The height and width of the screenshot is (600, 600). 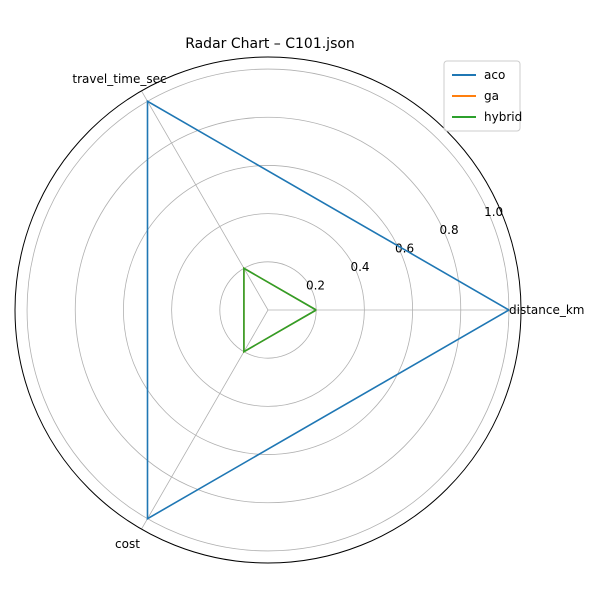 What do you see at coordinates (449, 230) in the screenshot?
I see `tick-label-3: 0.8` at bounding box center [449, 230].